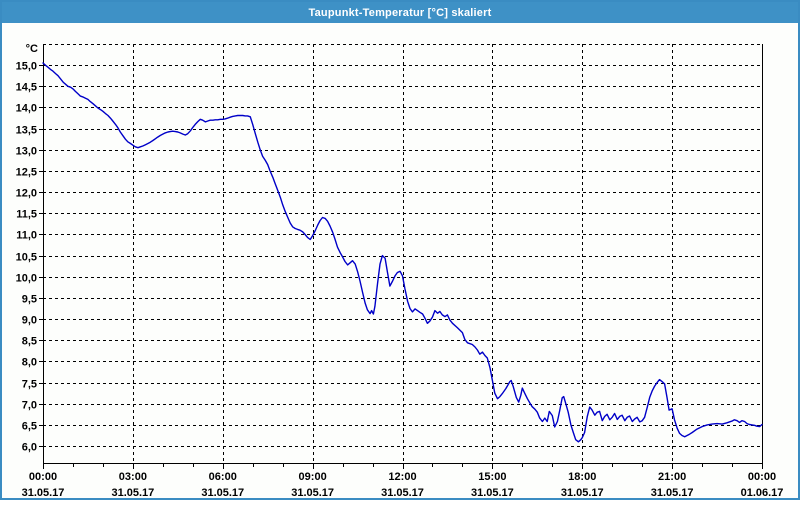  What do you see at coordinates (582, 477) in the screenshot?
I see `x-tick-time-label: 18:00` at bounding box center [582, 477].